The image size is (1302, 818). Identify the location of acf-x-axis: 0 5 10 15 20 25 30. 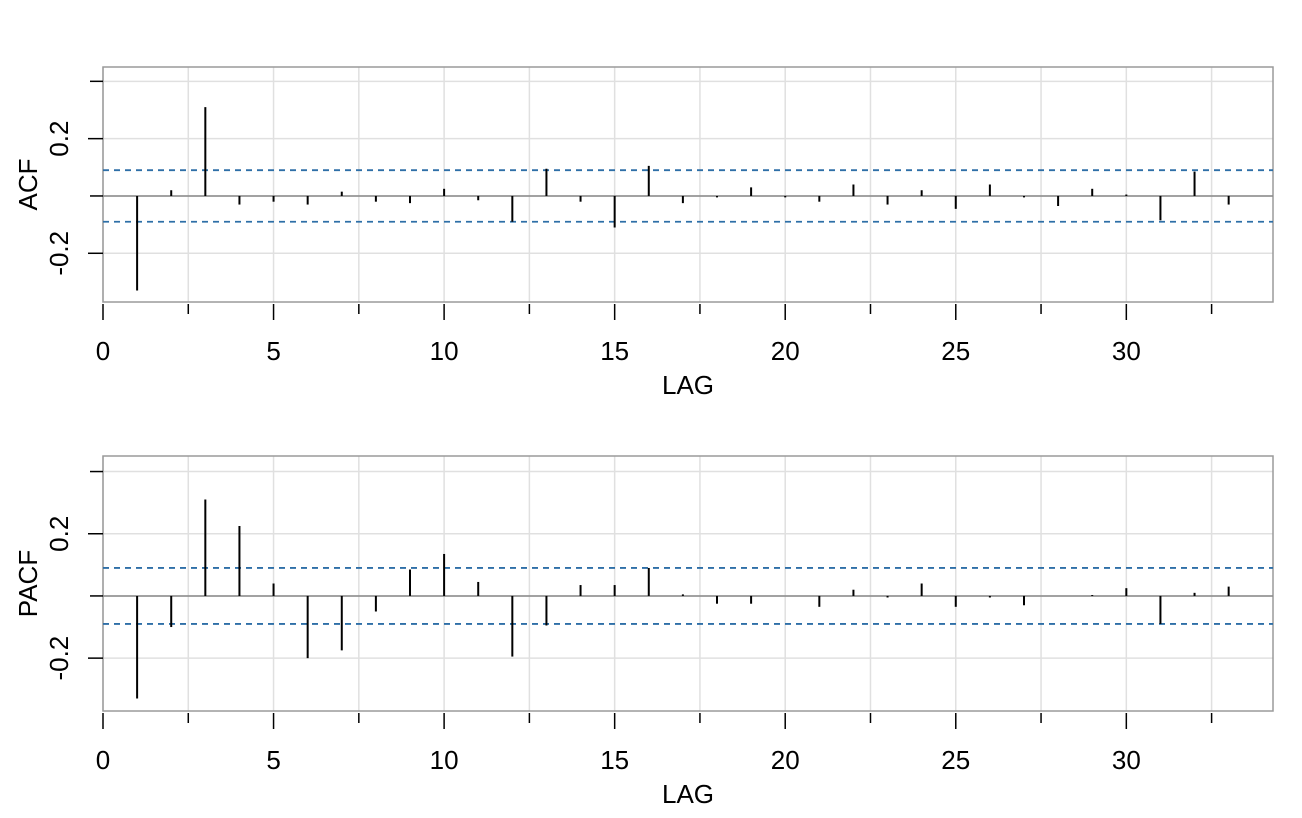
(654, 335).